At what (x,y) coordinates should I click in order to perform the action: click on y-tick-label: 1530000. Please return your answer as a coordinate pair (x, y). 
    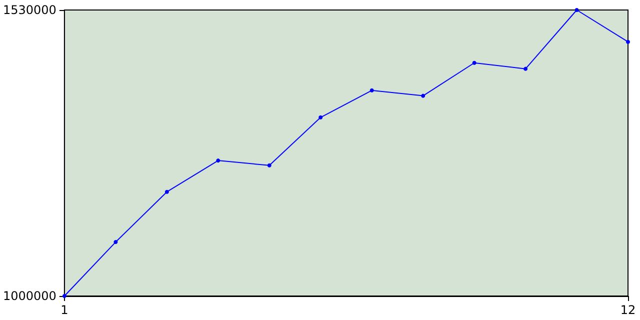
    Looking at the image, I should click on (29, 10).